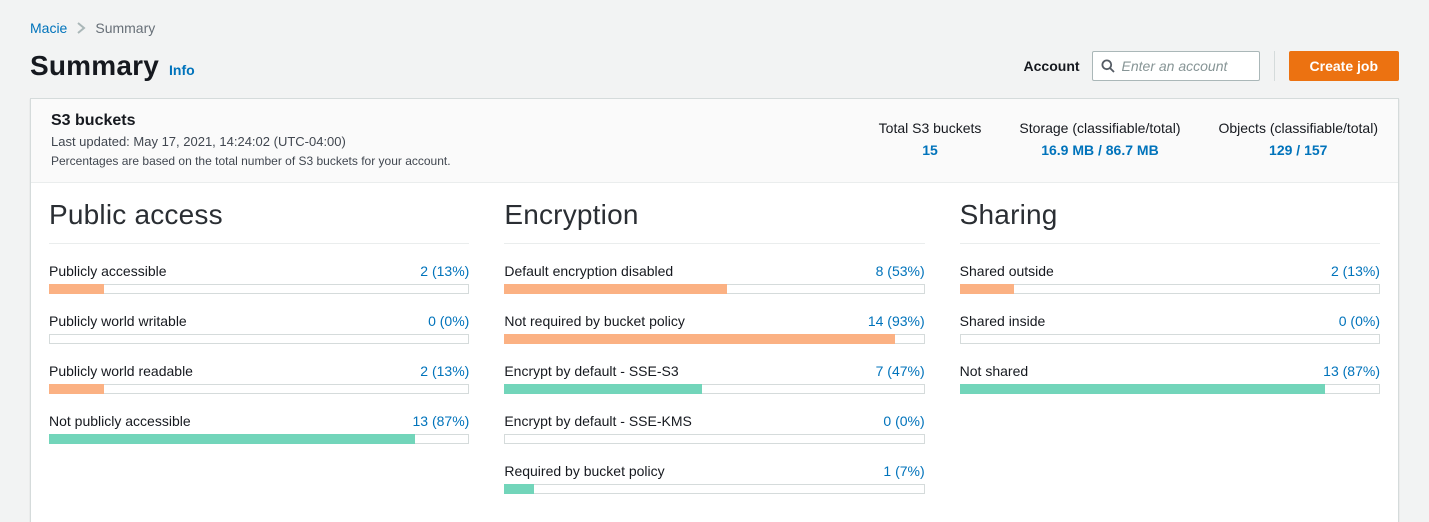  Describe the element at coordinates (1298, 128) in the screenshot. I see `stat-label: Objects (classifiable/total)` at that location.